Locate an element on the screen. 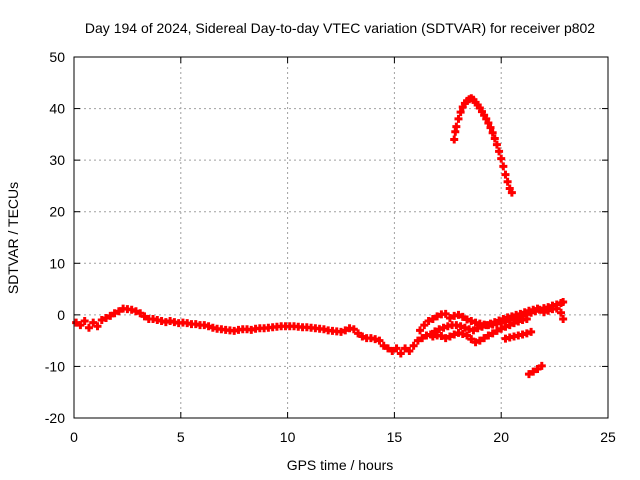  y-tick-label: 40 is located at coordinates (57, 109).